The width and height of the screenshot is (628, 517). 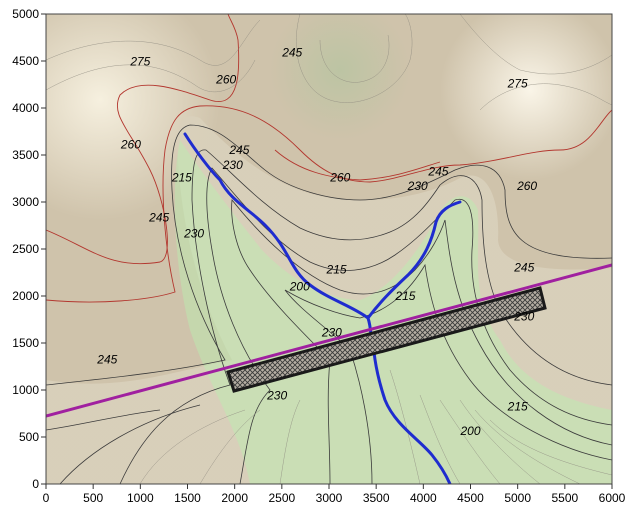 I want to click on x-tick-label: 4000, so click(x=423, y=498).